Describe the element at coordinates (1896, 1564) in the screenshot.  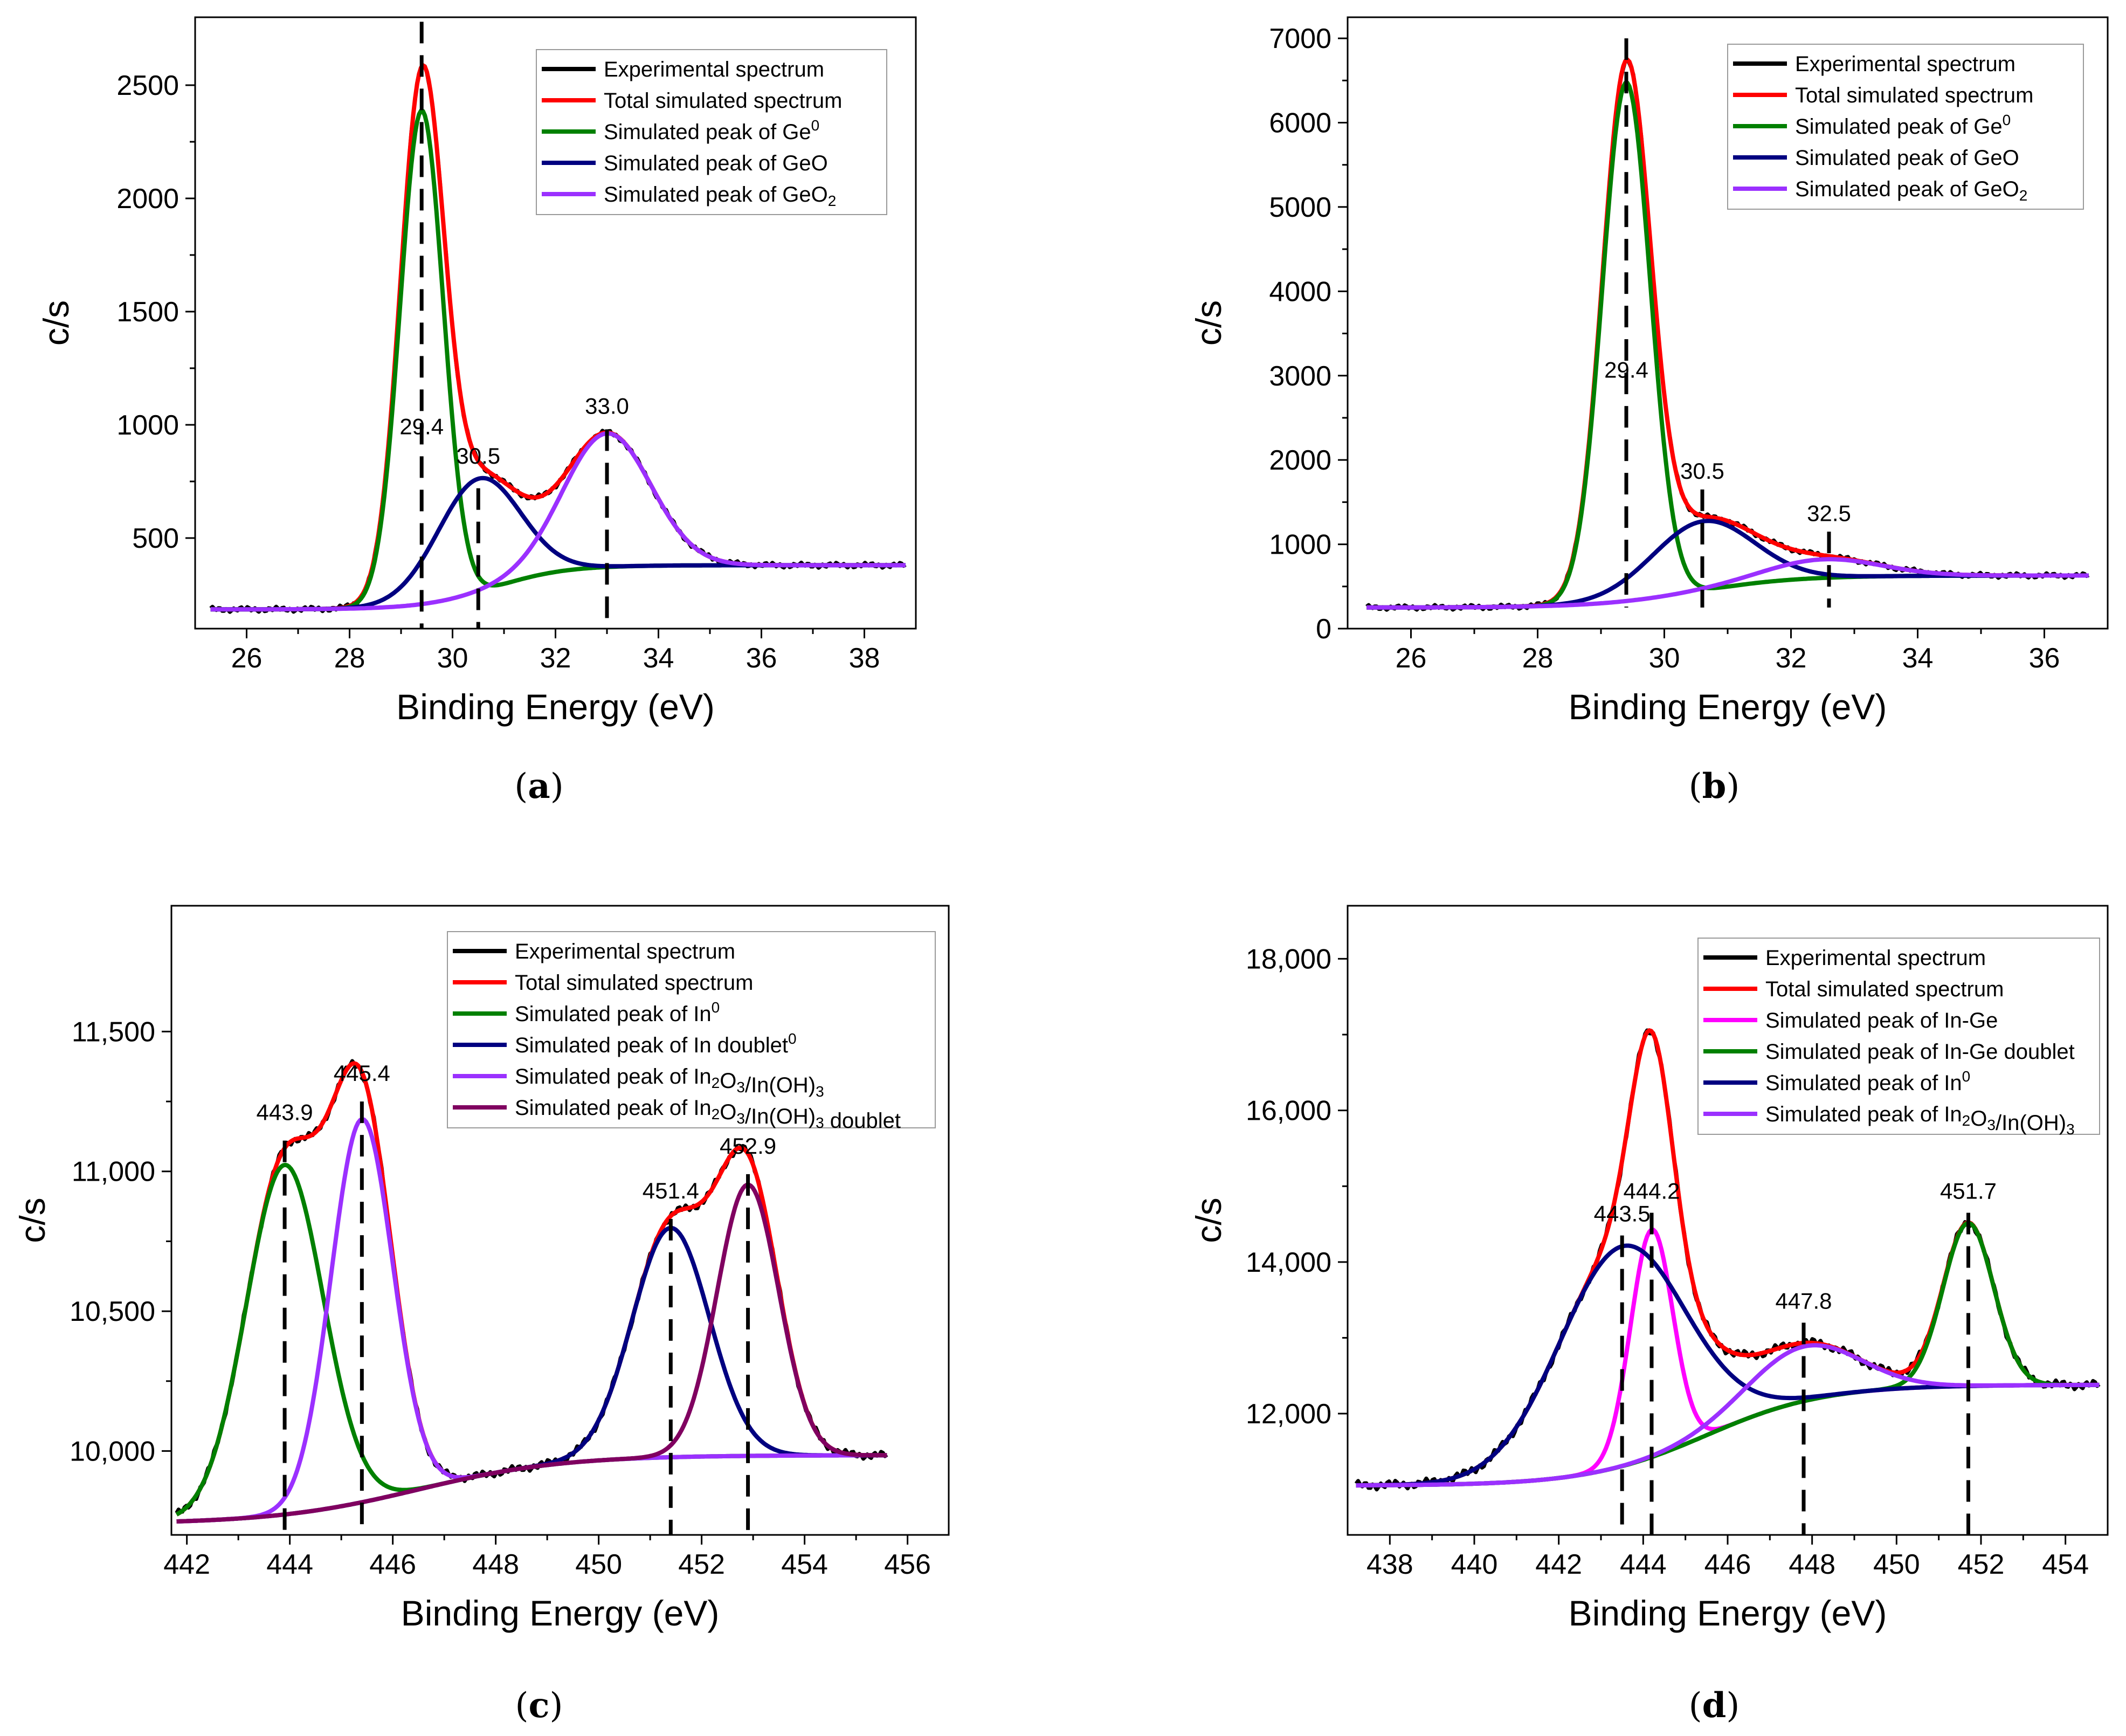
I see `x-tick-label-d-6: 450` at that location.